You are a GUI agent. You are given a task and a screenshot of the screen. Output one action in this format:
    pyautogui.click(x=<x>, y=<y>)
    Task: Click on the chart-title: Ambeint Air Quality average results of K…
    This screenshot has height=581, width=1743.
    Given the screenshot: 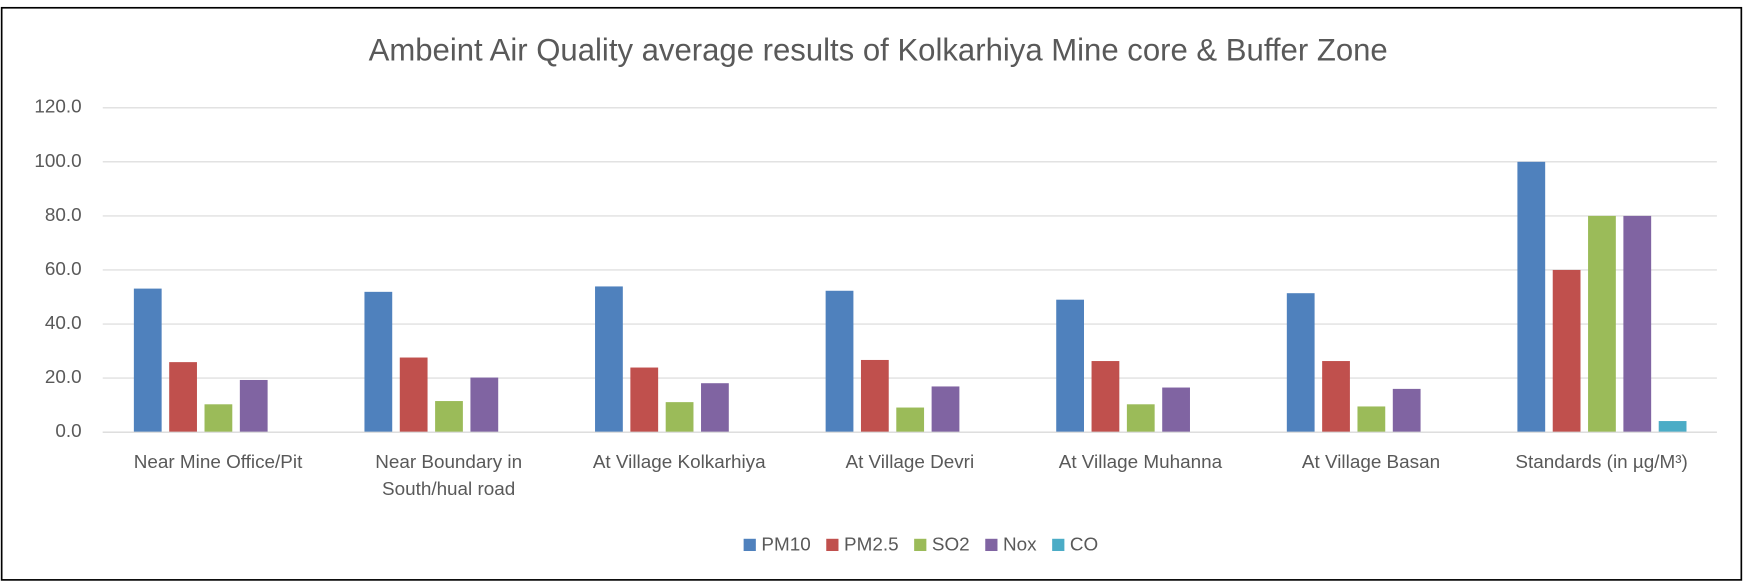 What is the action you would take?
    pyautogui.click(x=878, y=49)
    